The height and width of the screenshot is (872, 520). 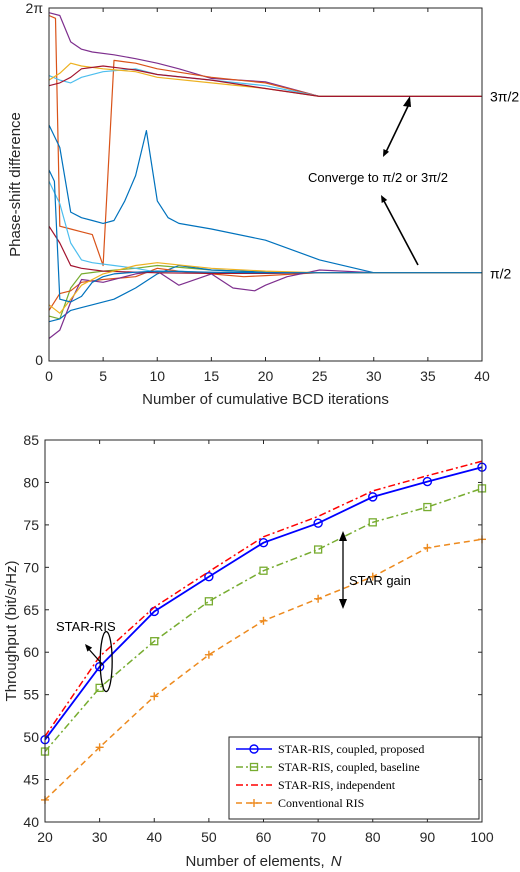 I want to click on x-axis-label: Number of elements, N, so click(x=263, y=861).